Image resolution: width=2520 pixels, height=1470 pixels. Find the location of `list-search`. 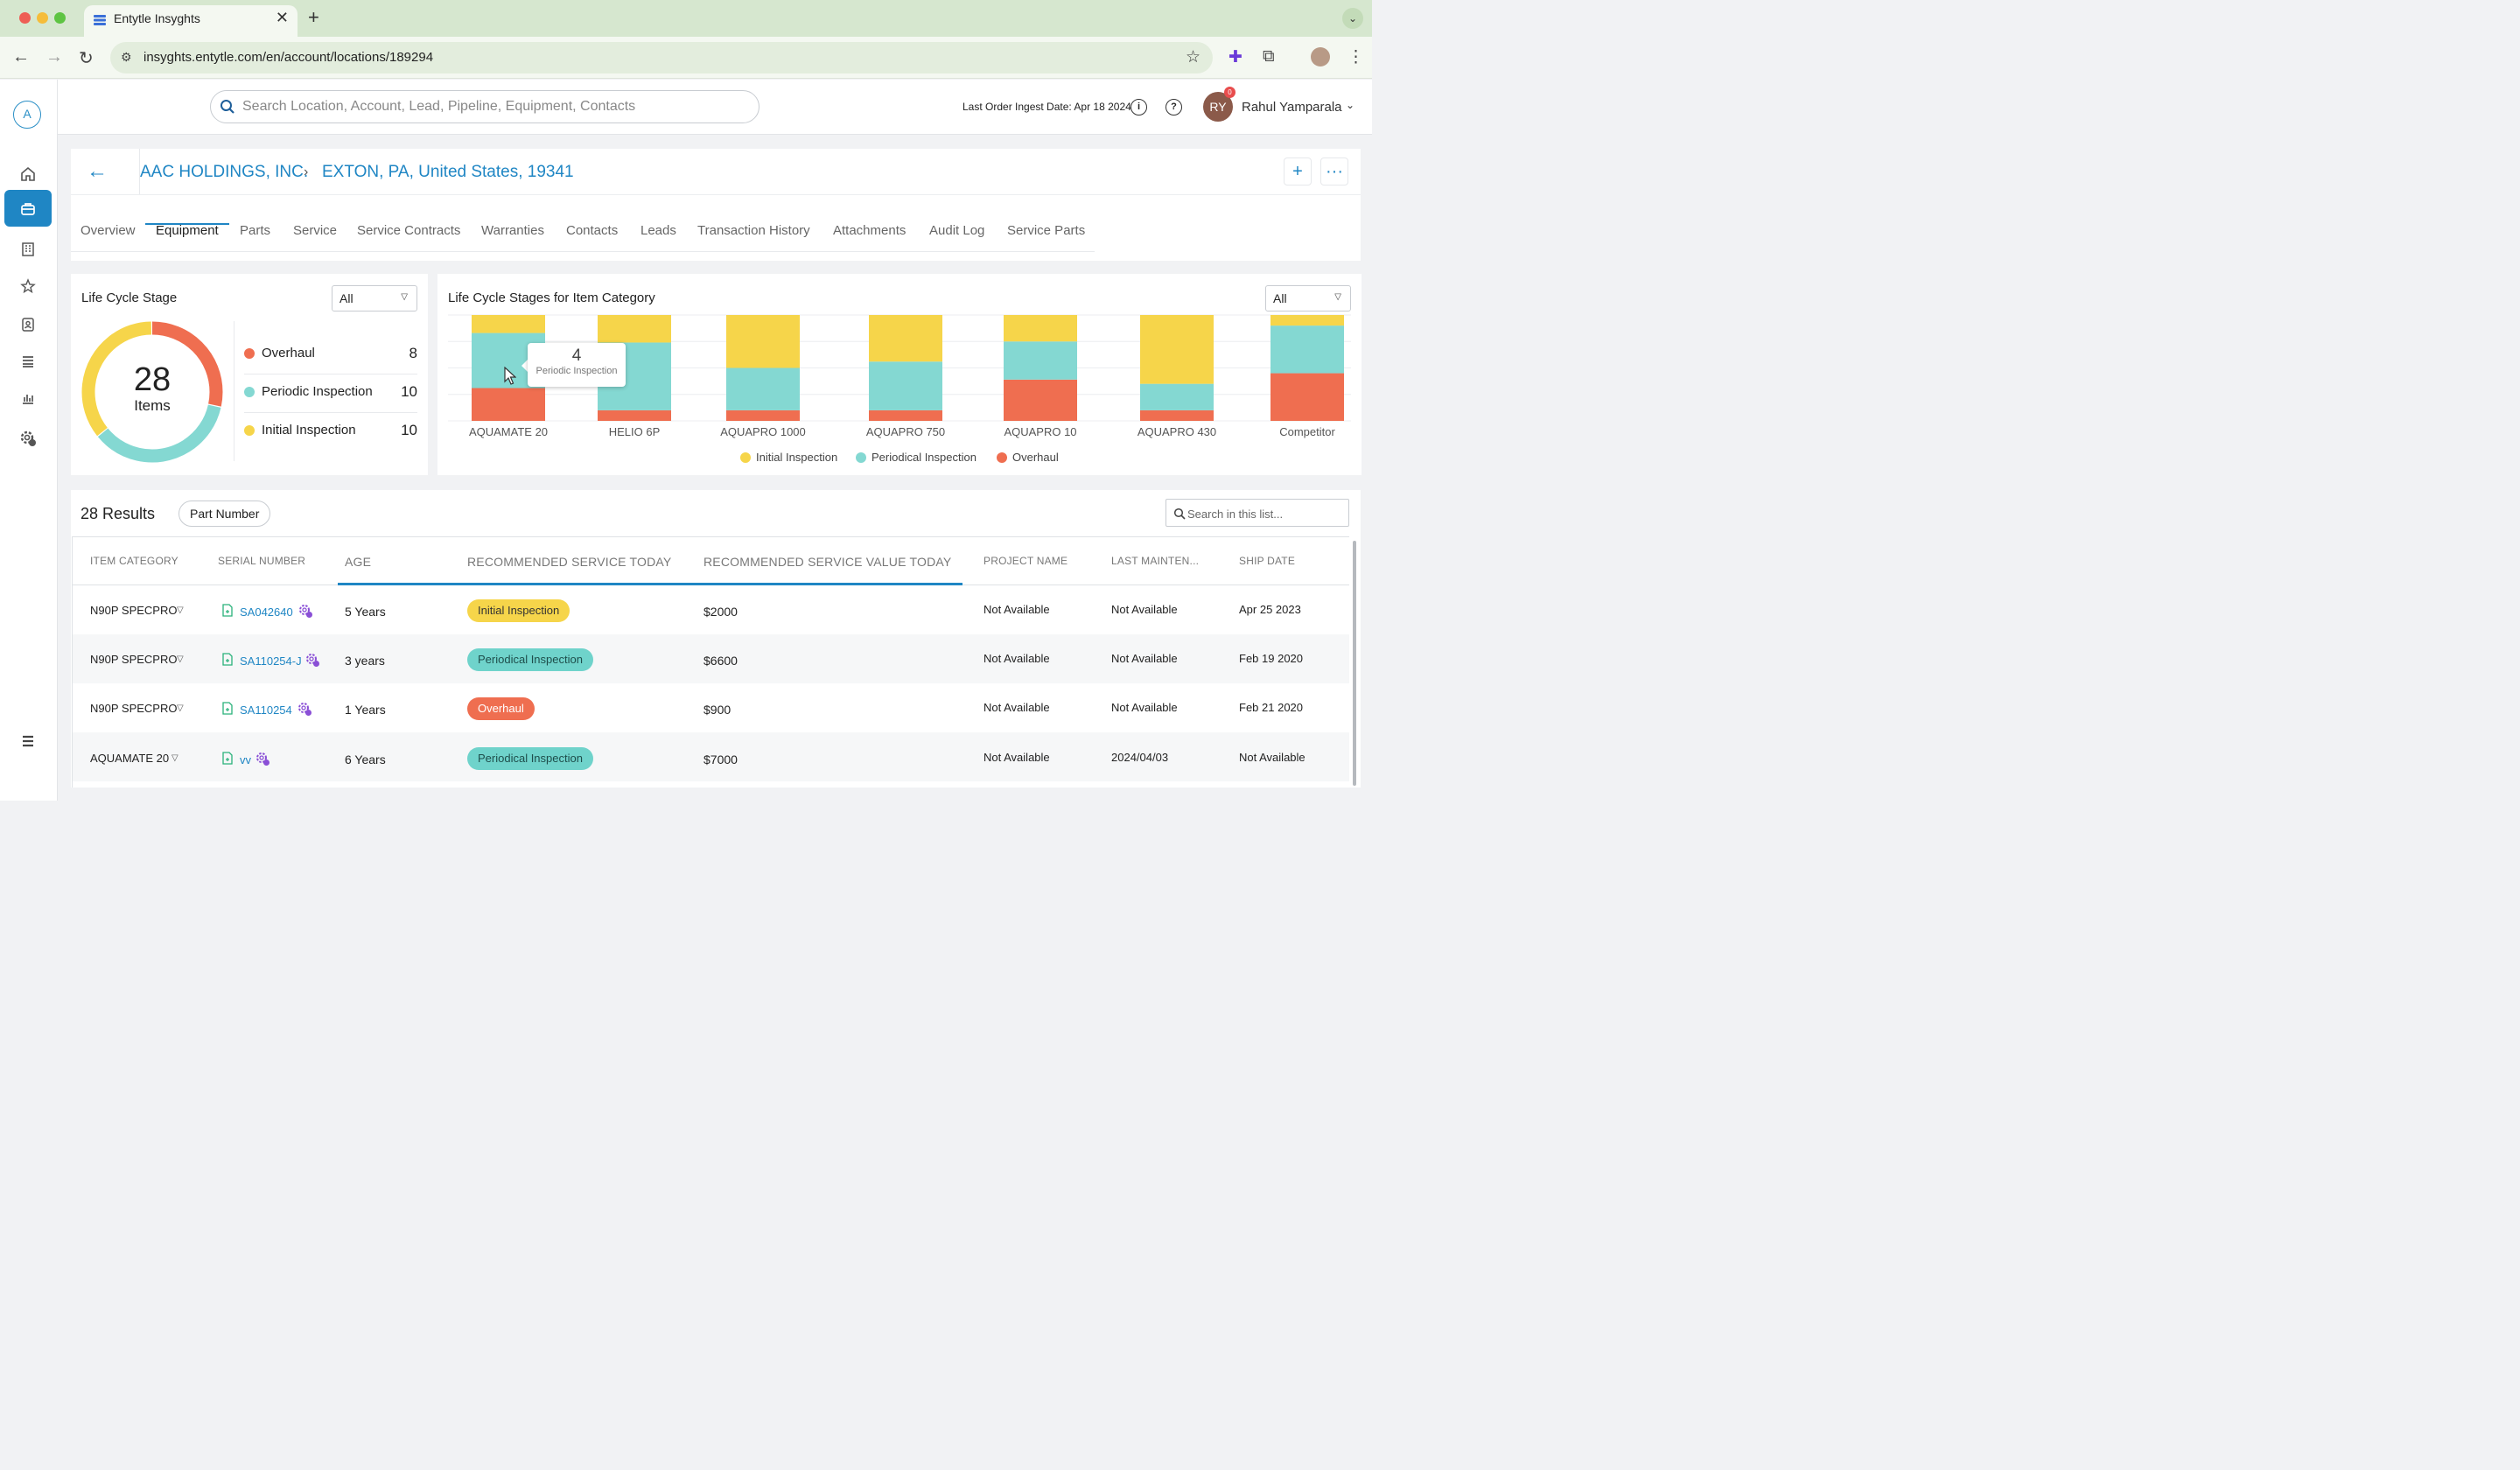

list-search is located at coordinates (1257, 513).